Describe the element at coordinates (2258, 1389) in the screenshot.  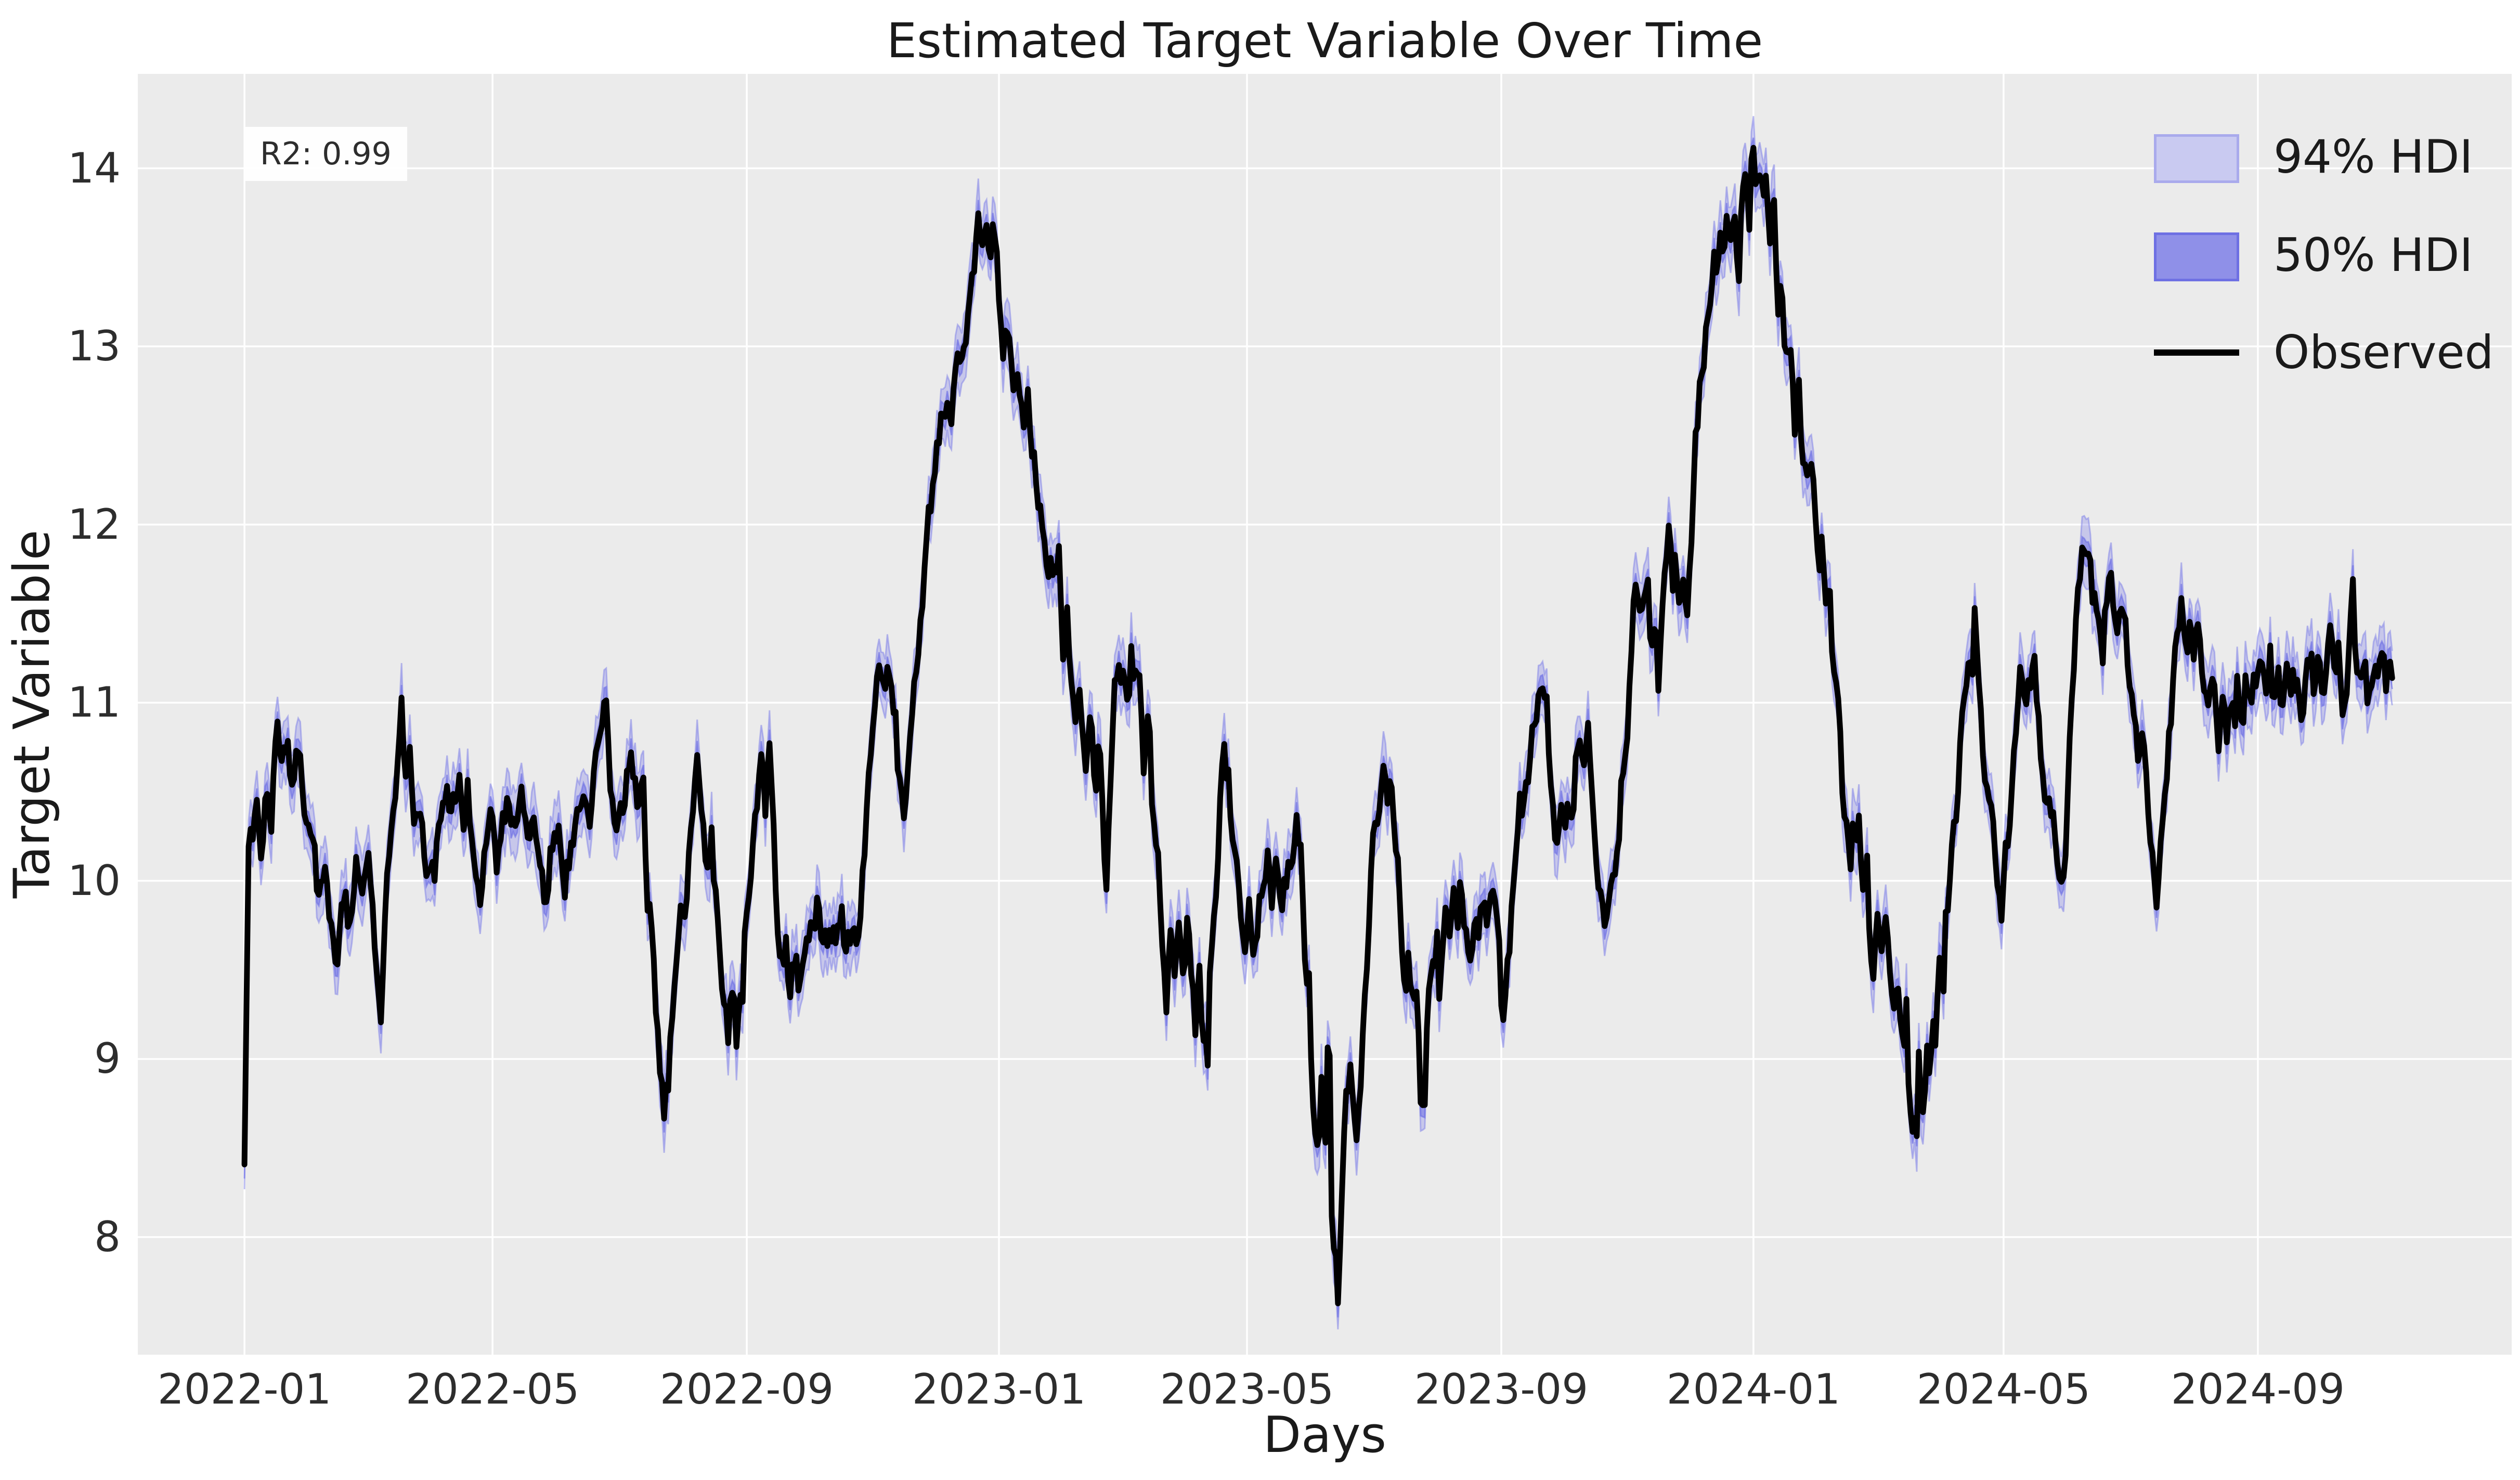
I see `x-tick-label: 2024-09` at that location.